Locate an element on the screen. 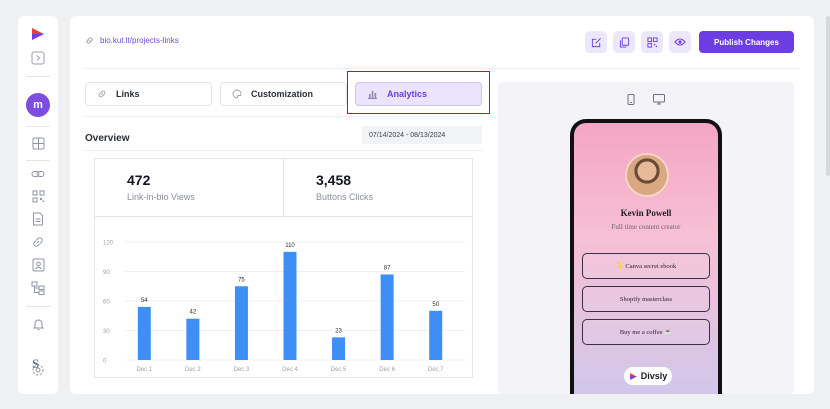  avatar: m is located at coordinates (38, 105).